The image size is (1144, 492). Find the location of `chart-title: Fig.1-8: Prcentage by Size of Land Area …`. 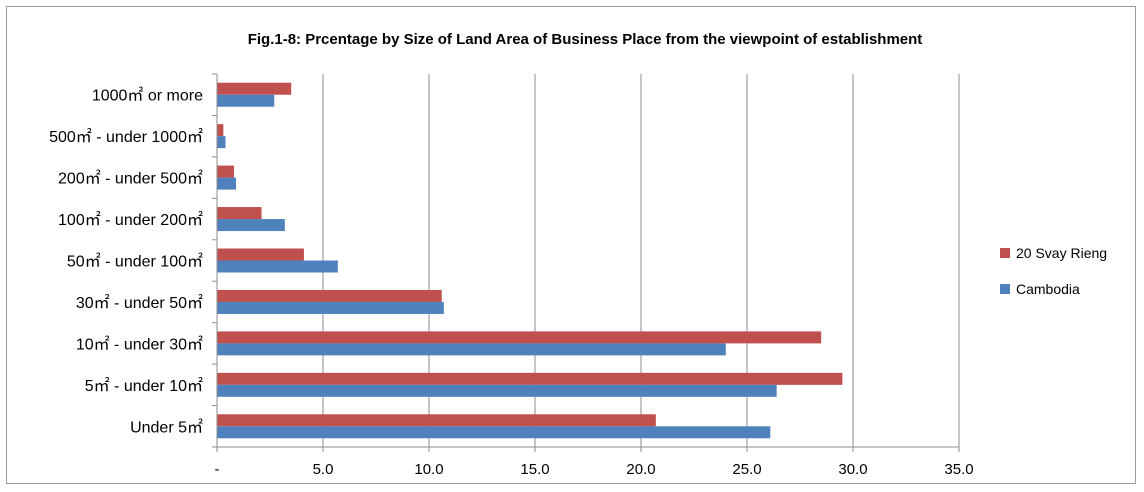

chart-title: Fig.1-8: Prcentage by Size of Land Area … is located at coordinates (585, 39).